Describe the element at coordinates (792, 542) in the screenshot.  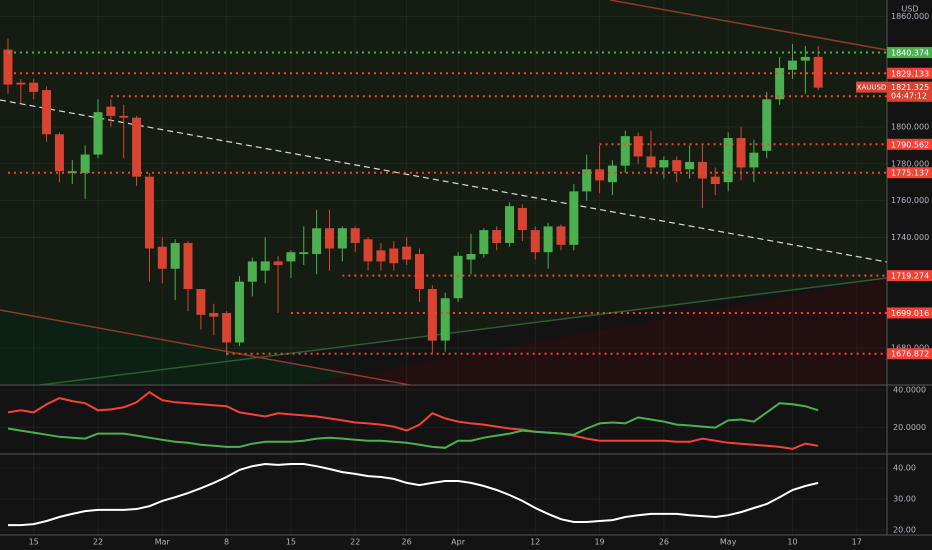
I see `x-tick-label: 10` at that location.